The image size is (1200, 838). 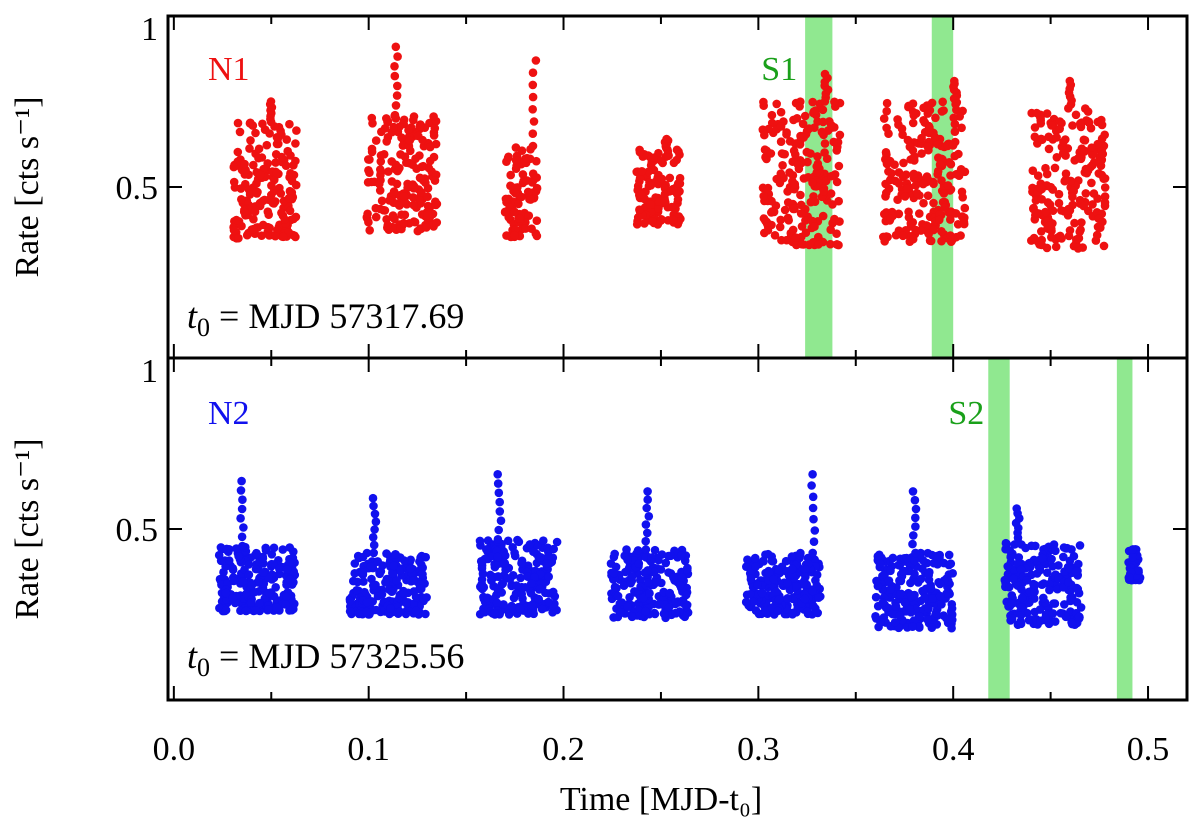 What do you see at coordinates (1060, 529) in the screenshot?
I see `bottom-shaded-regions` at bounding box center [1060, 529].